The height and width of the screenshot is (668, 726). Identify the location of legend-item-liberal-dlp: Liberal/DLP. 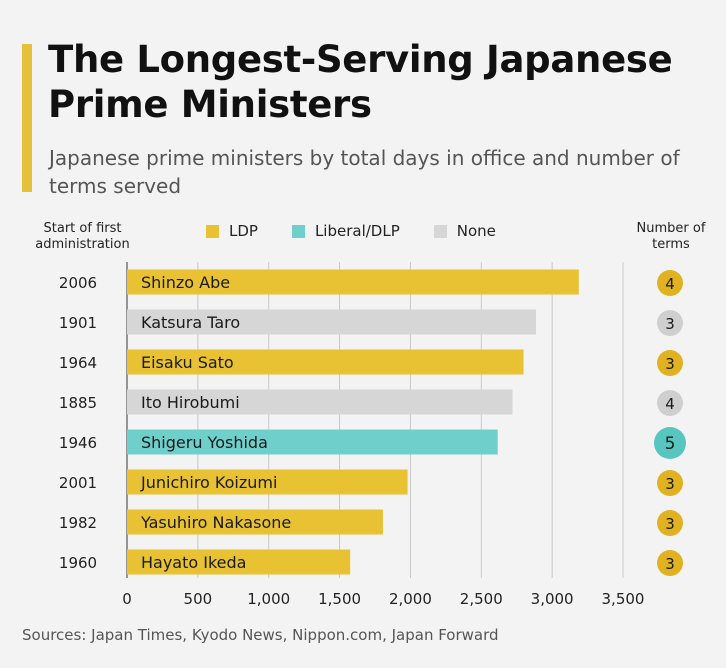
(345, 231).